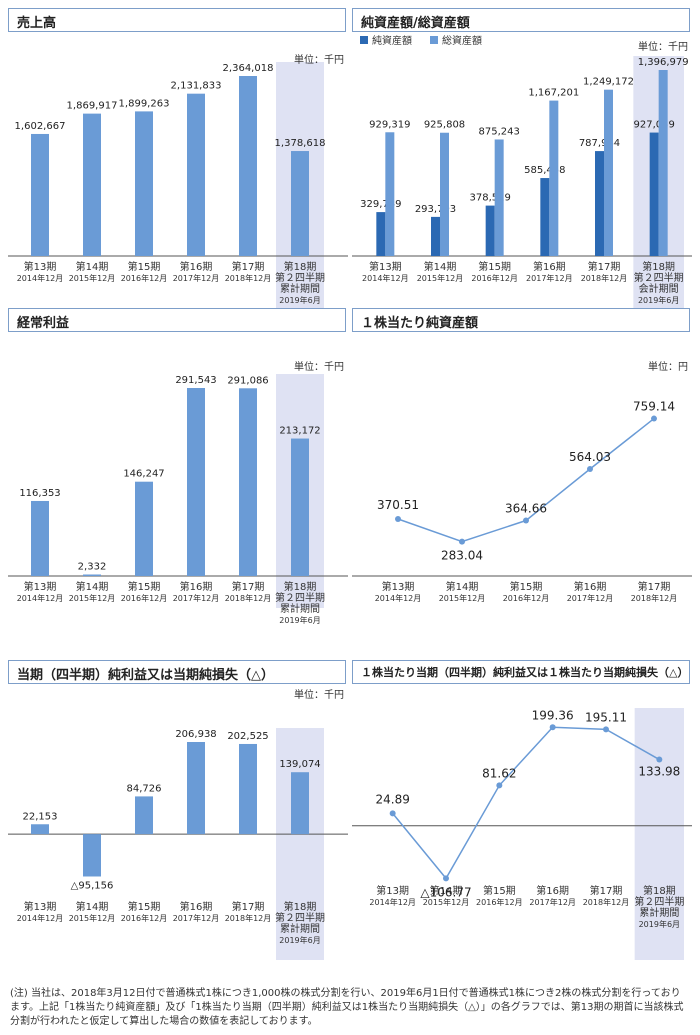 The height and width of the screenshot is (1035, 700). I want to click on point-value-label: 195.11, so click(606, 717).